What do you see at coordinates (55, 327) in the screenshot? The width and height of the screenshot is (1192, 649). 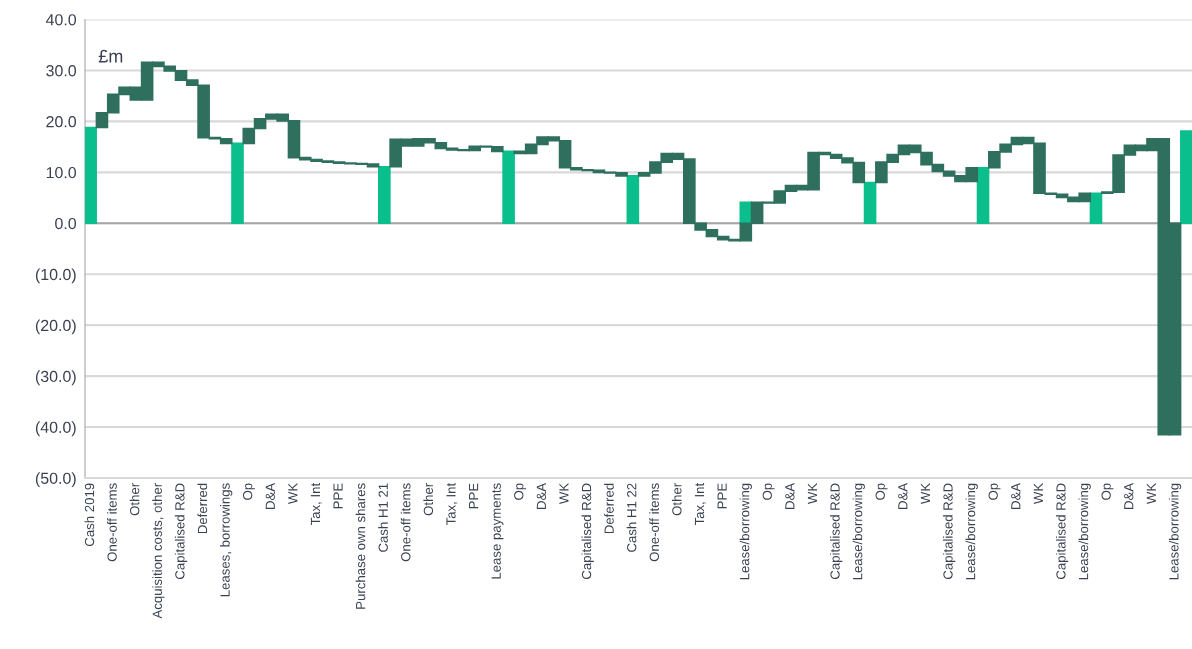 I see `y-tick-label: (20.0)` at bounding box center [55, 327].